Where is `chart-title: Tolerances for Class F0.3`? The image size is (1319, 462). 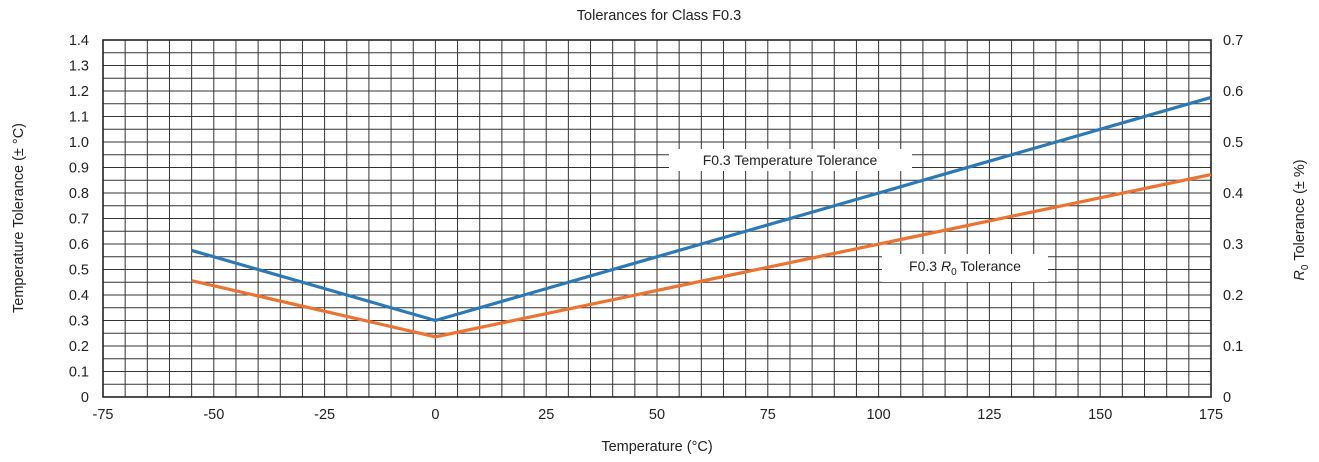 chart-title: Tolerances for Class F0.3 is located at coordinates (659, 16).